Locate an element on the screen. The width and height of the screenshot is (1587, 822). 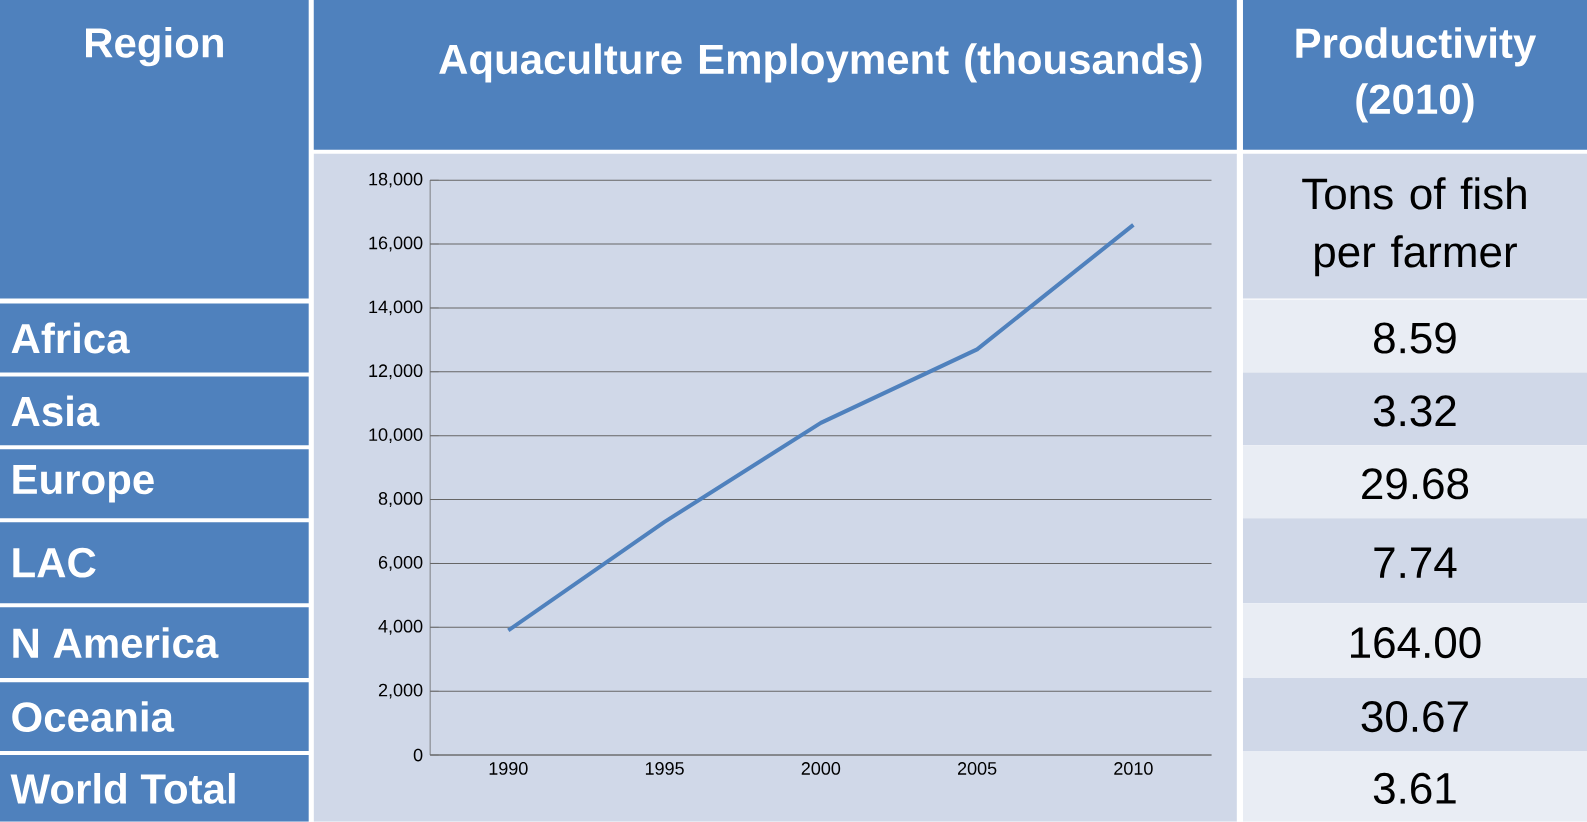
text: Oceania is located at coordinates (93, 717).